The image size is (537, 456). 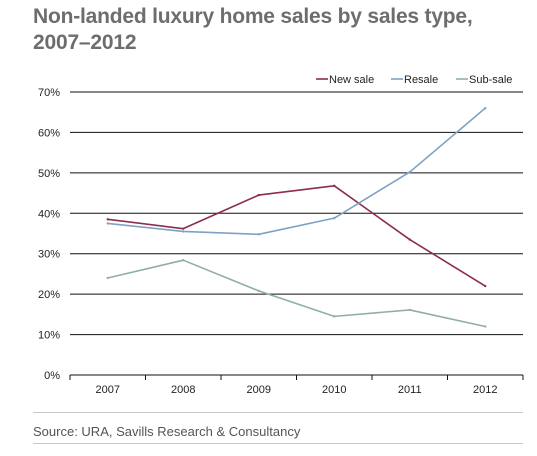 I want to click on legend-label: Sub-sale, so click(x=490, y=80).